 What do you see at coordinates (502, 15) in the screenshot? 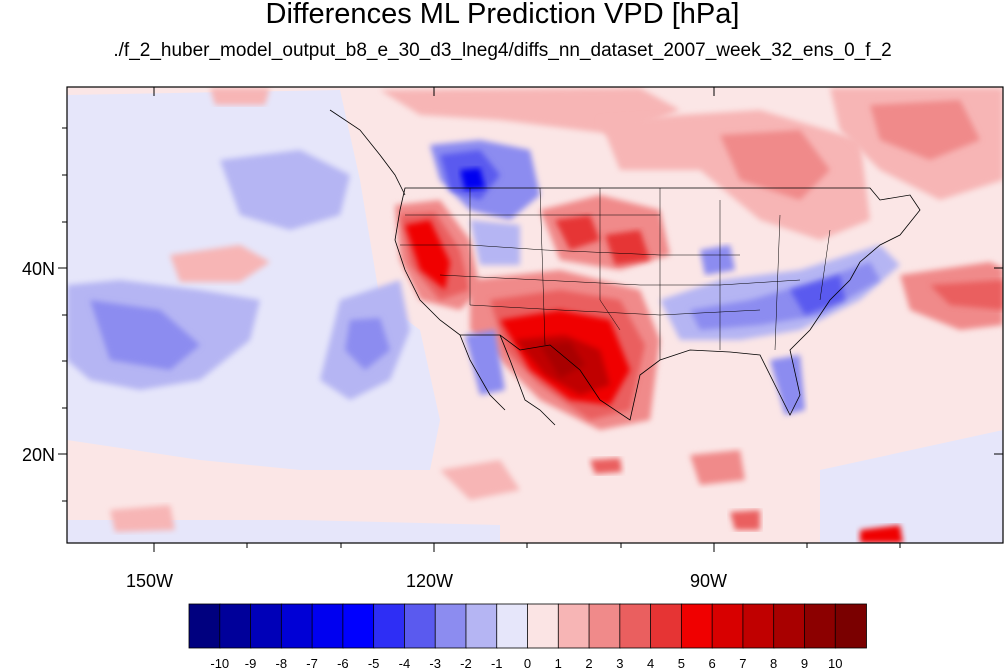
I see `map-title: Differences ML Prediction VPD [hPa]` at bounding box center [502, 15].